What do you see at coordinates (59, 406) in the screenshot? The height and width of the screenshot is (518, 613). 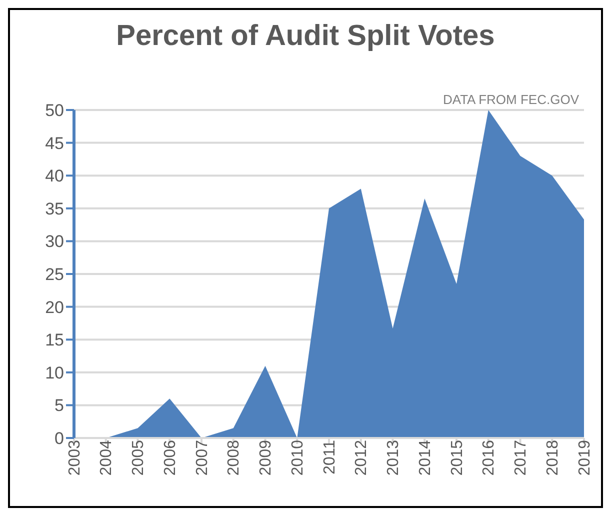 I see `y-tick-label: 5` at bounding box center [59, 406].